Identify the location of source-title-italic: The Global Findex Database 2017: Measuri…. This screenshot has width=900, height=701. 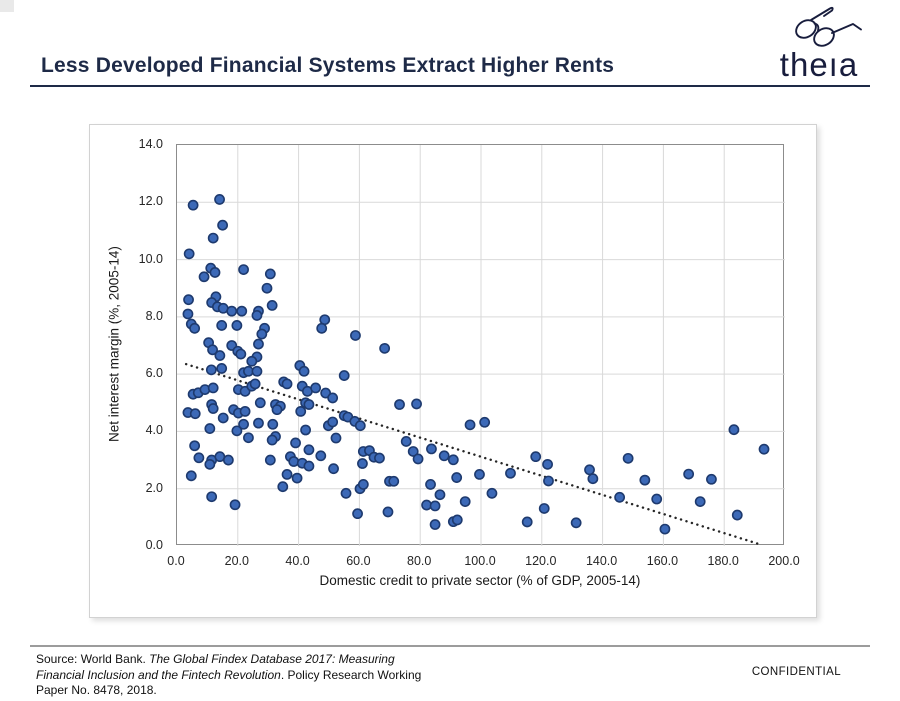
(272, 659).